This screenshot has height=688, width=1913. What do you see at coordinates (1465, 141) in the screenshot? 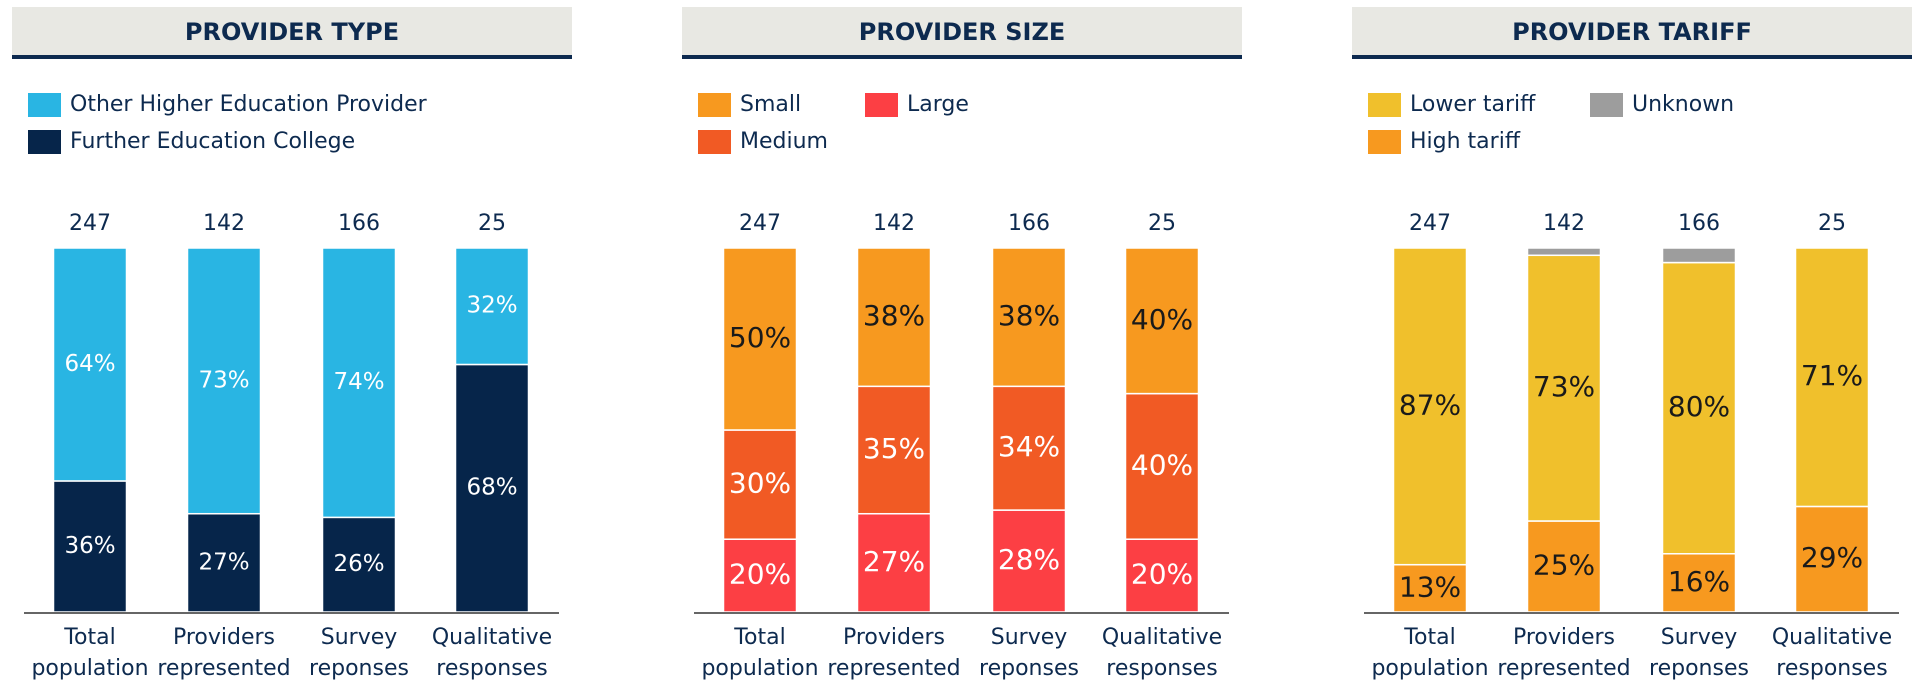
I see `legend-label: High tariff` at bounding box center [1465, 141].